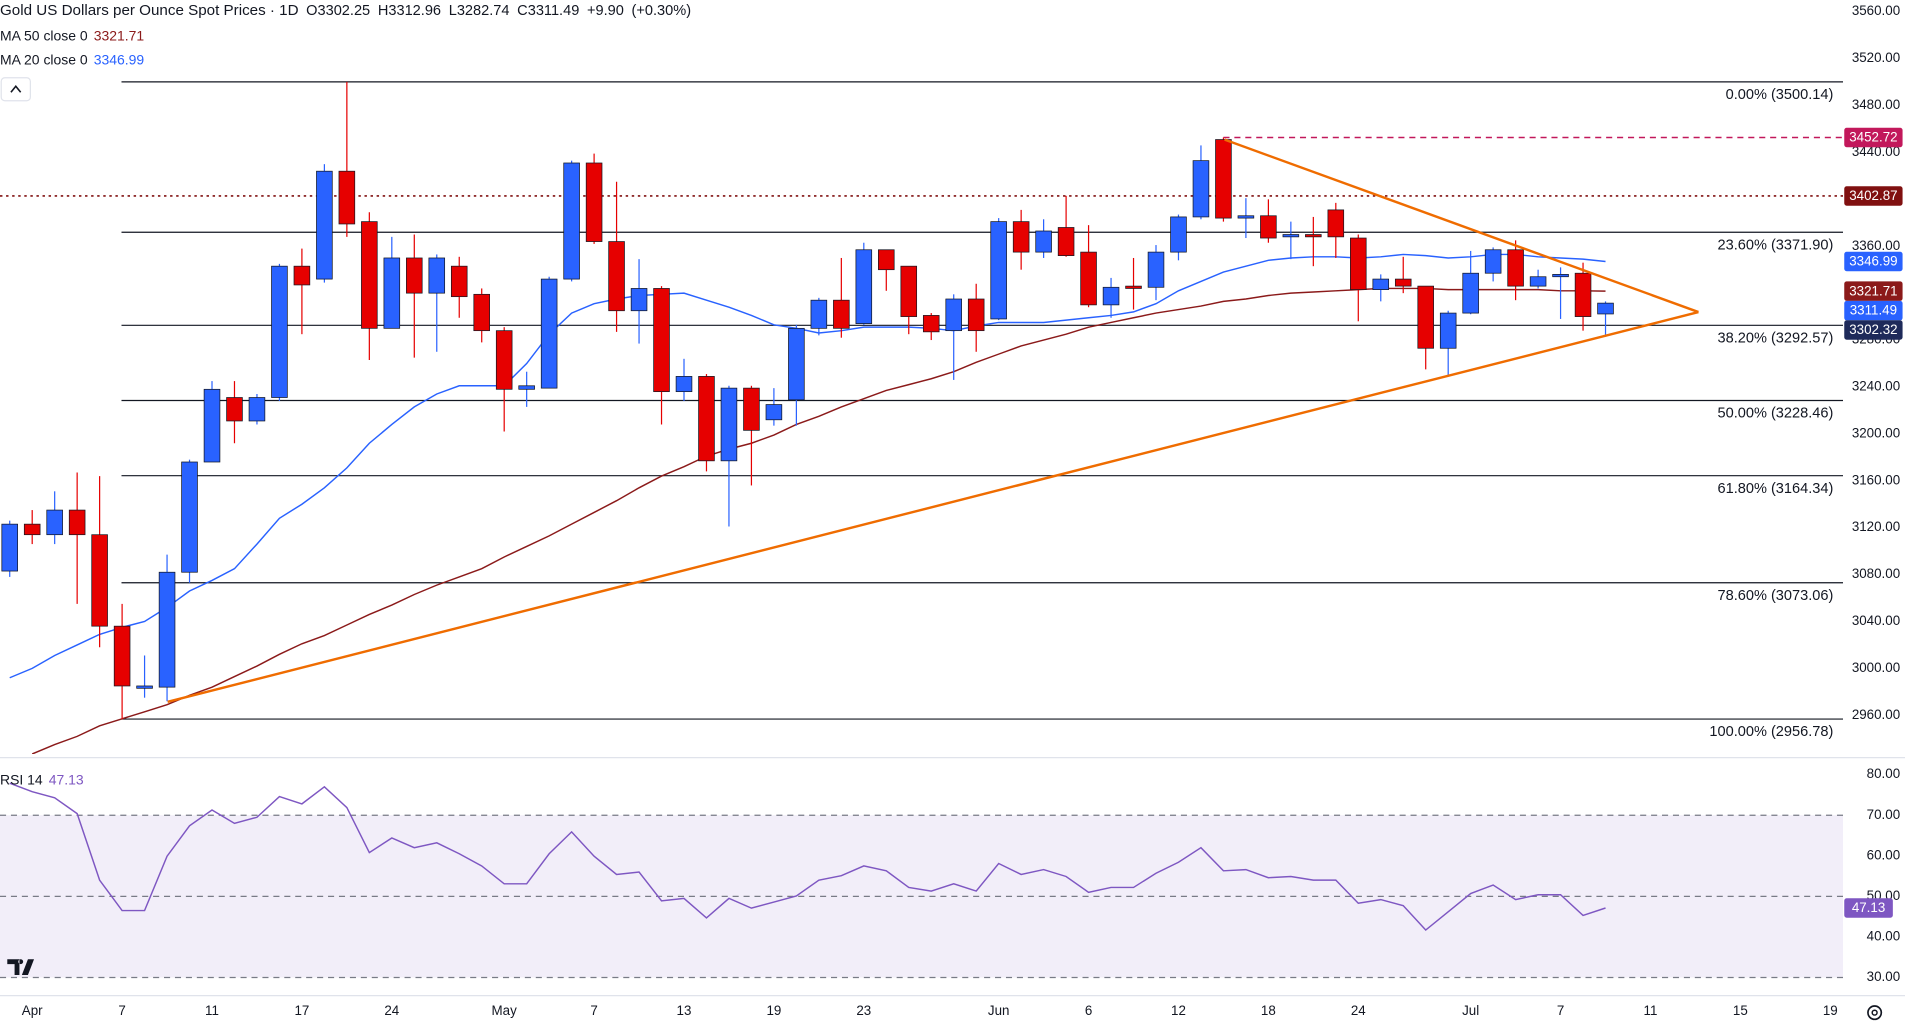  I want to click on settings-gear-center, so click(1874, 1012).